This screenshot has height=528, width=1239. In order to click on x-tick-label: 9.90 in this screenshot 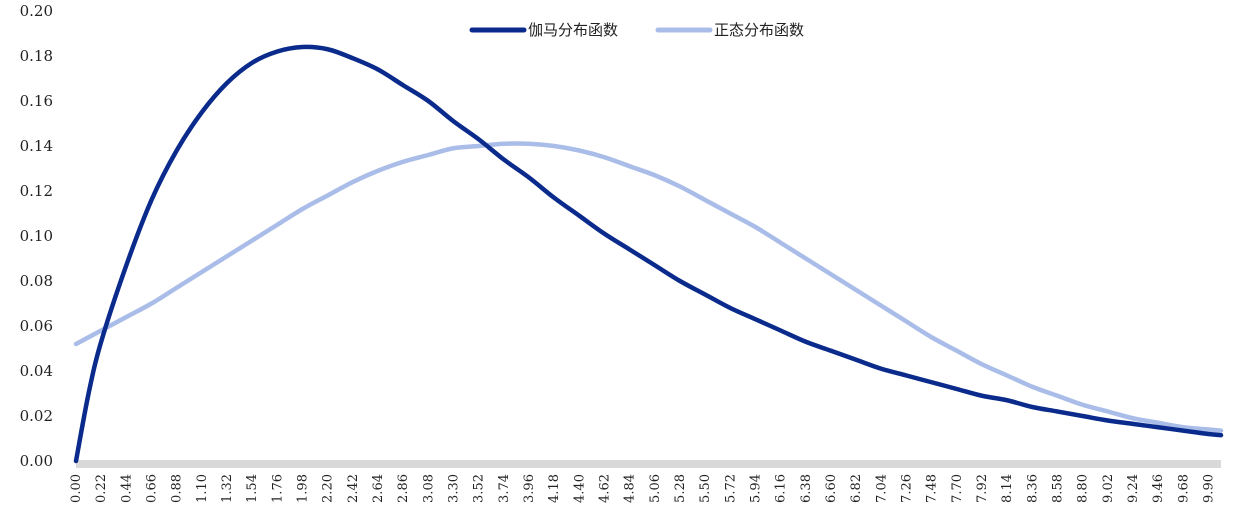, I will do `click(1208, 488)`.